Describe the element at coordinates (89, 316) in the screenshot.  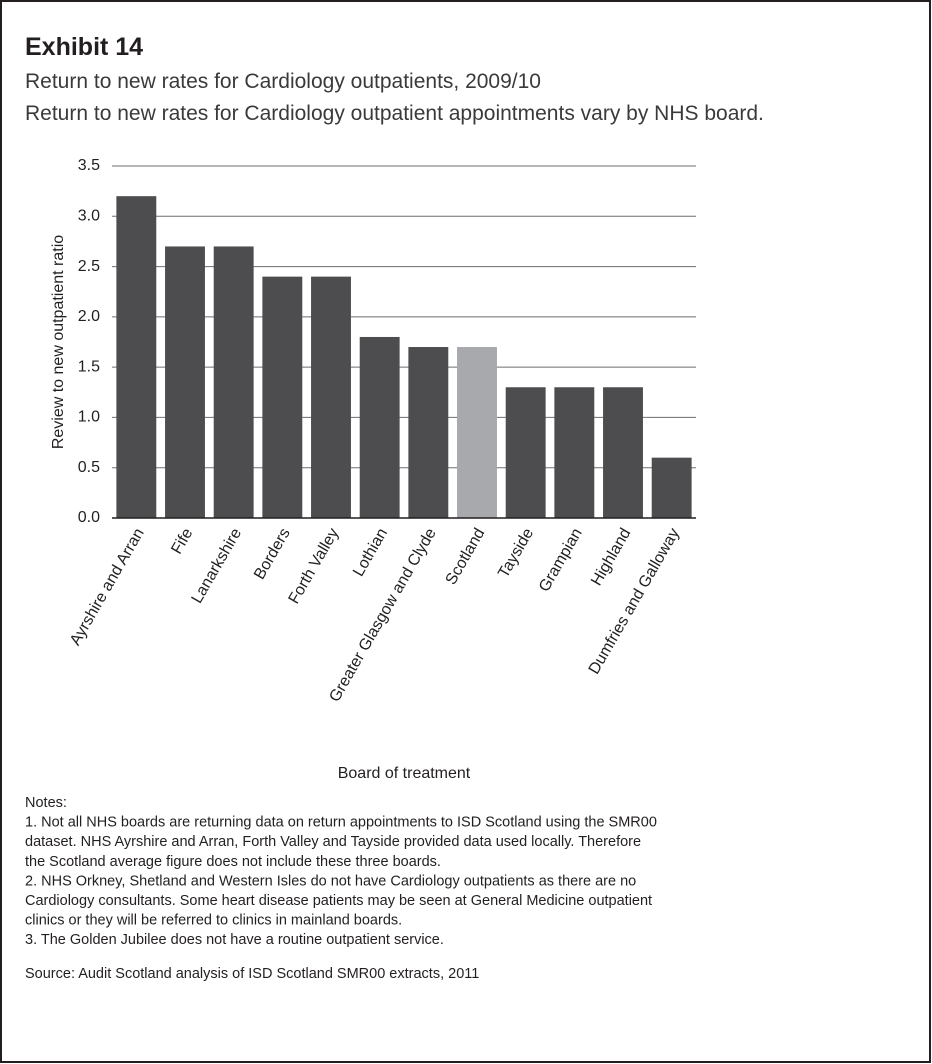
I see `y-tick-label: 2.0` at that location.